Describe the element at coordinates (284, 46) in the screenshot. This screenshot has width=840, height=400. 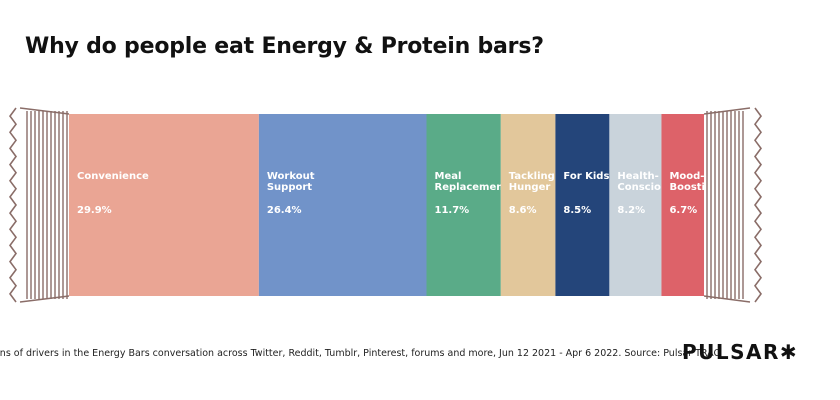
I see `chart-title: Why do people eat Energy & Protein bars?` at that location.